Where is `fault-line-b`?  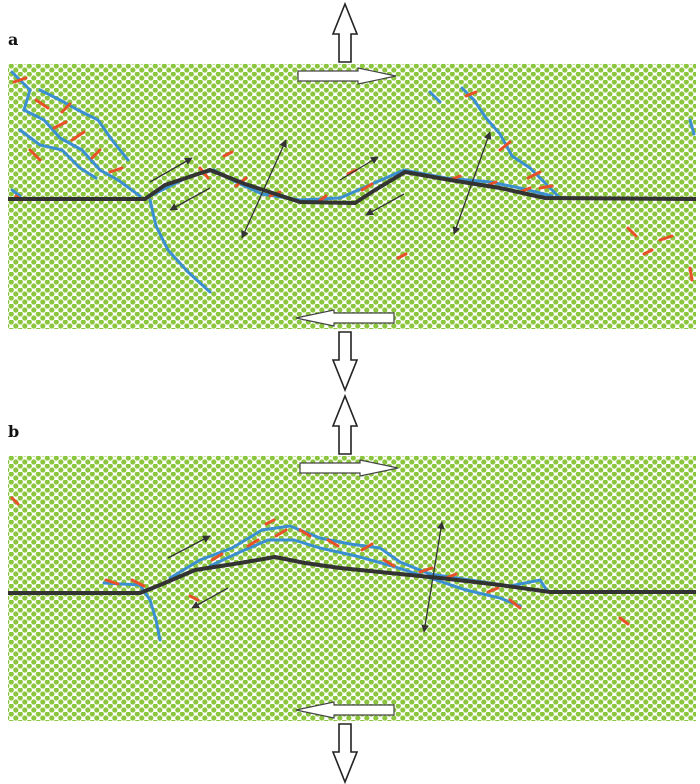 fault-line-b is located at coordinates (352, 575).